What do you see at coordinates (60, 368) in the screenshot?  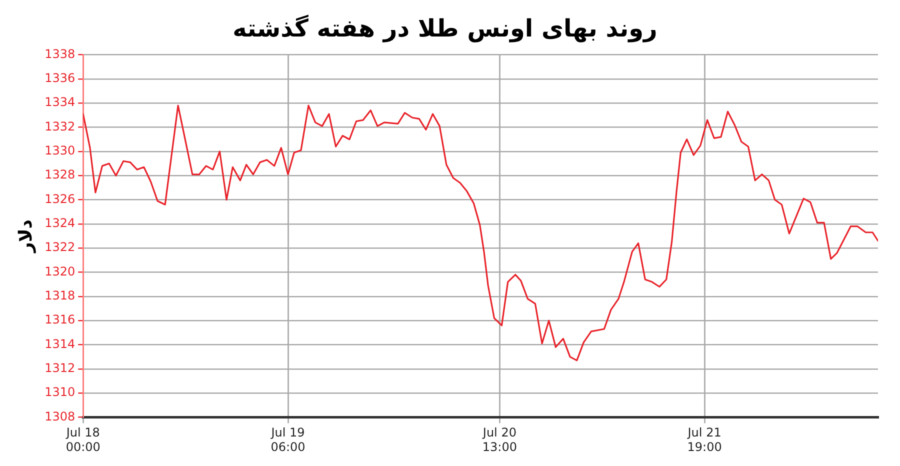 I see `y-tick-label: 1312` at bounding box center [60, 368].